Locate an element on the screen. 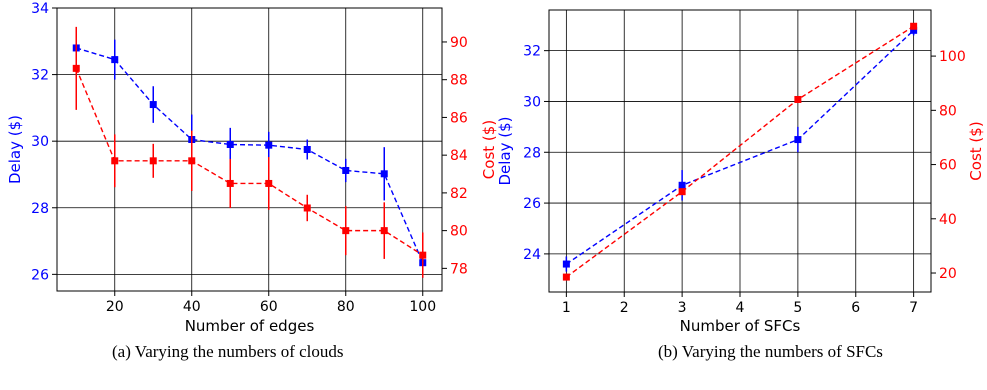 This screenshot has width=987, height=390. x-tick-label: 5 is located at coordinates (797, 308).